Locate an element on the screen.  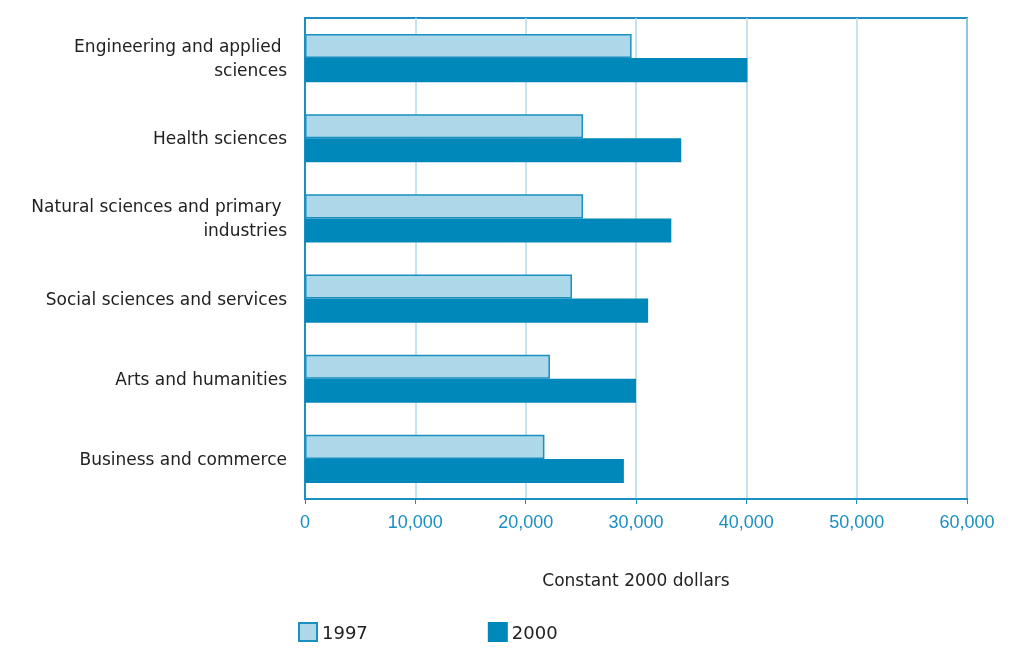
x-tick-label: 20,000 is located at coordinates (526, 522).